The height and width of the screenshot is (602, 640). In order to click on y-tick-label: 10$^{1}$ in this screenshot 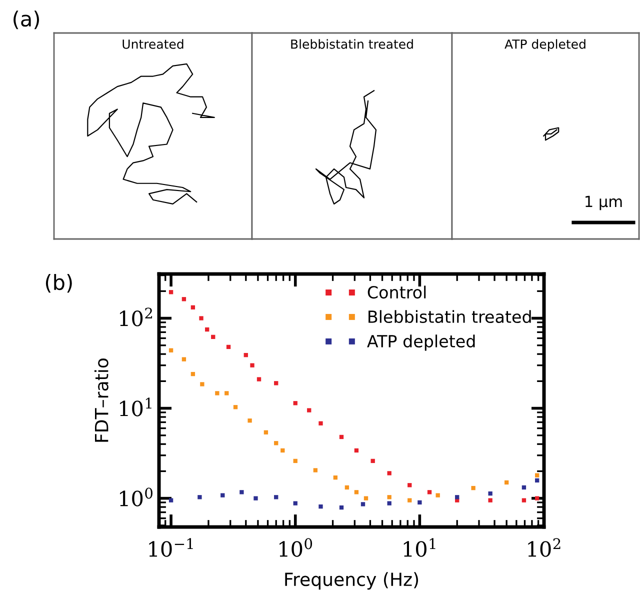, I will do `click(136, 407)`.